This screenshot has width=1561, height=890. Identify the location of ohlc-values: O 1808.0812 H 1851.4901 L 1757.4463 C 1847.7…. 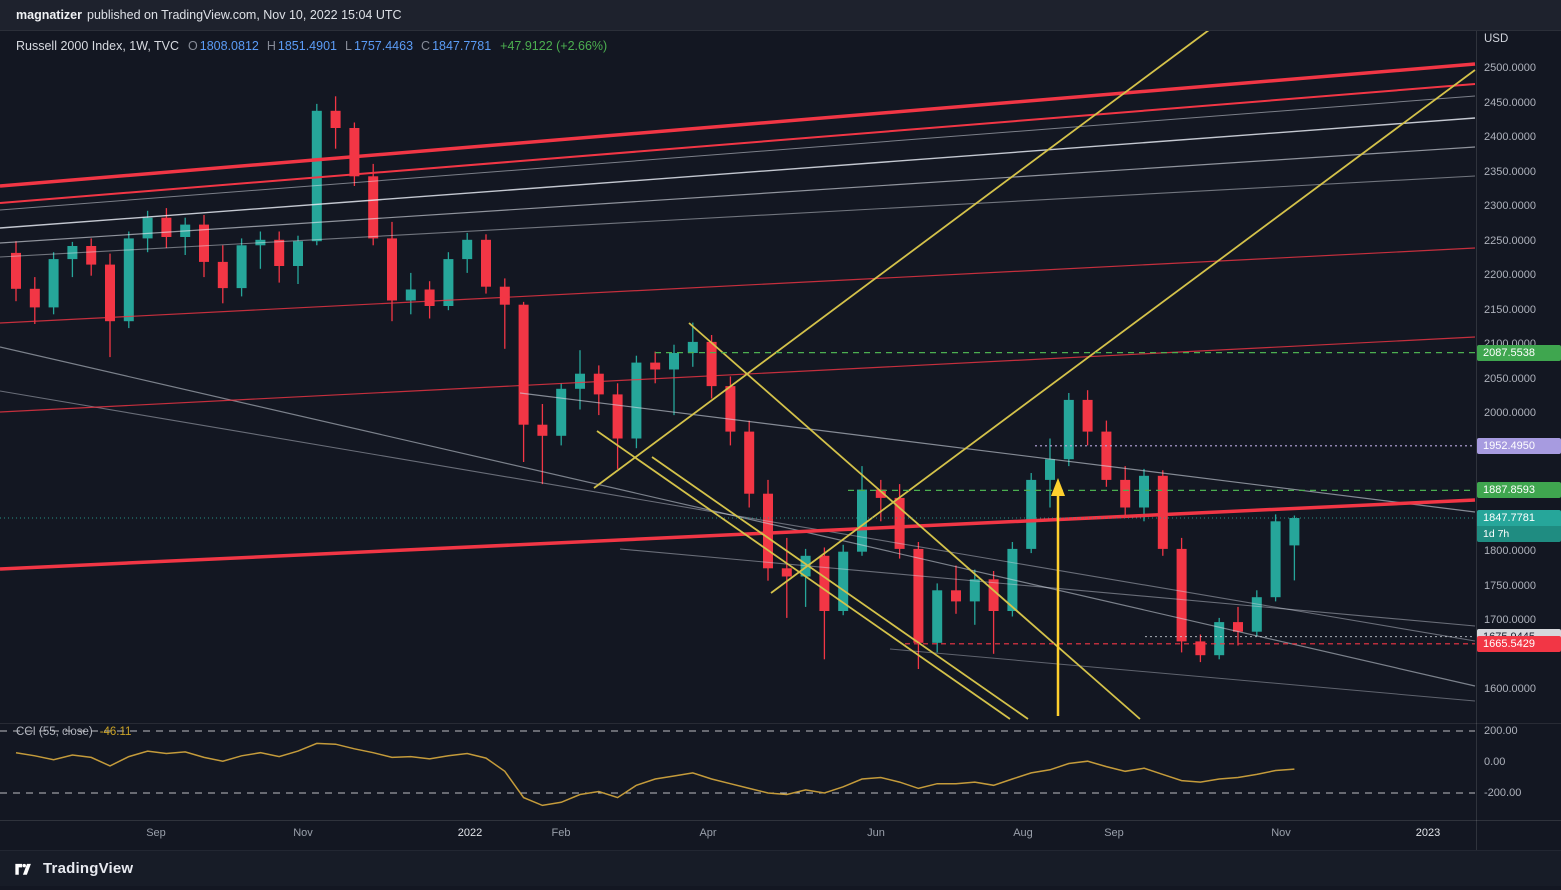
(339, 46).